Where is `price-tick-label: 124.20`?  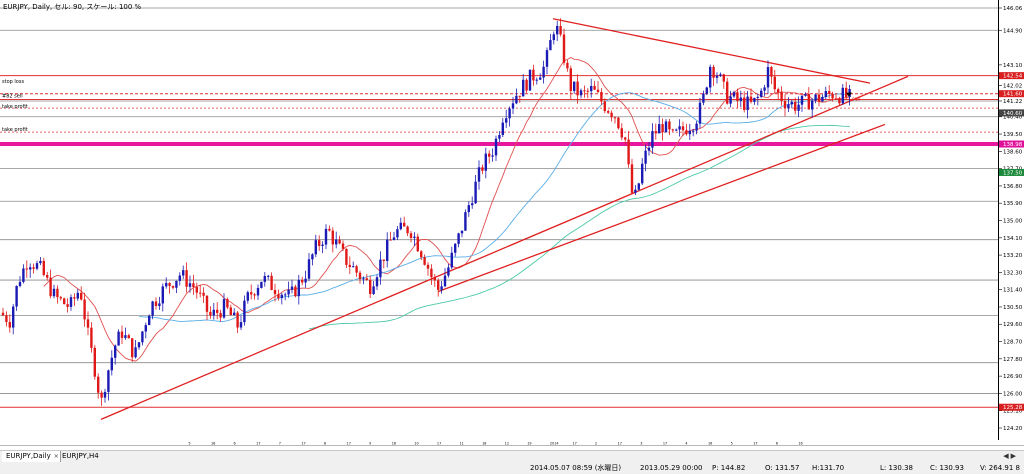
price-tick-label: 124.20 is located at coordinates (1013, 429).